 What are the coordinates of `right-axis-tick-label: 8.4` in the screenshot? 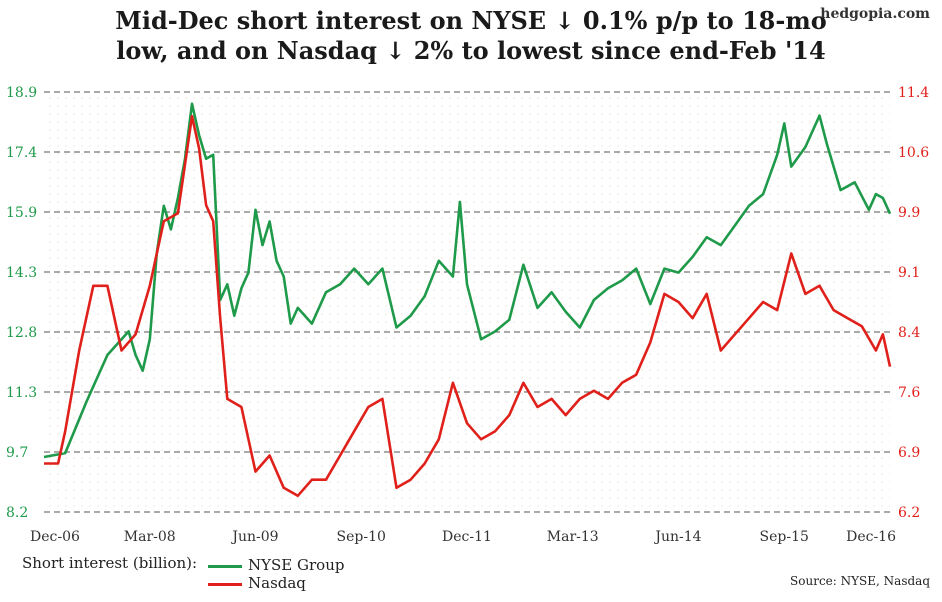 It's located at (909, 333).